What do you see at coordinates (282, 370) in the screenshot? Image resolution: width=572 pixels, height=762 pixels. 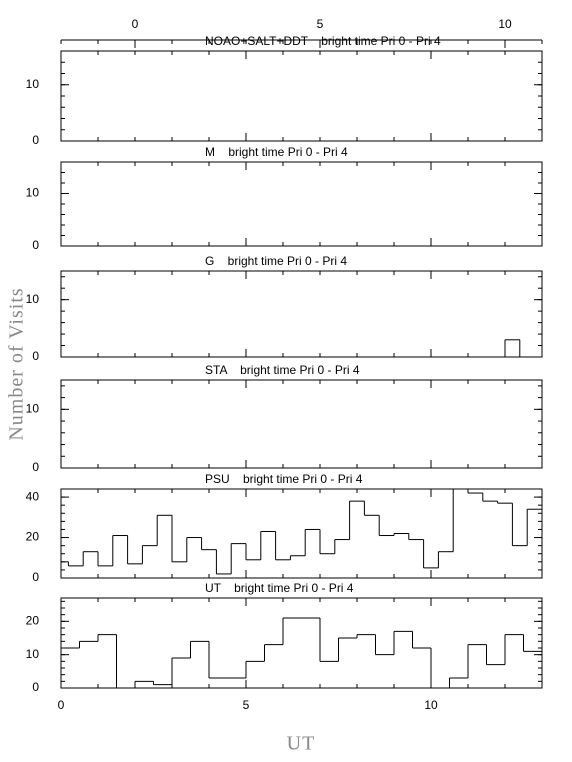 I see `panel-title: STA bright time Pri 0 - Pri 4` at bounding box center [282, 370].